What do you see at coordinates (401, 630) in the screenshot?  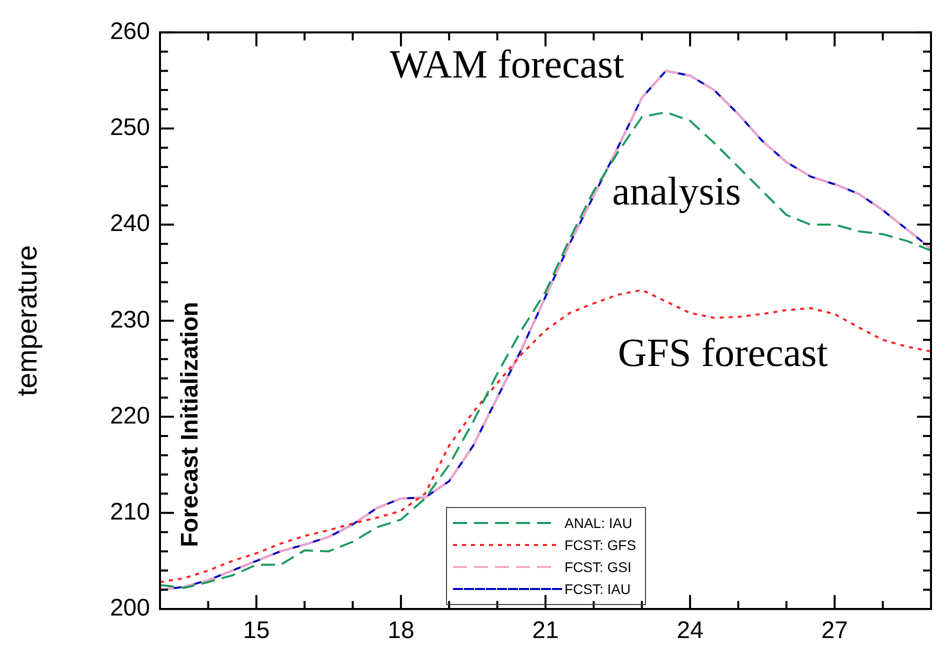 I see `x-tick-label: 18` at bounding box center [401, 630].